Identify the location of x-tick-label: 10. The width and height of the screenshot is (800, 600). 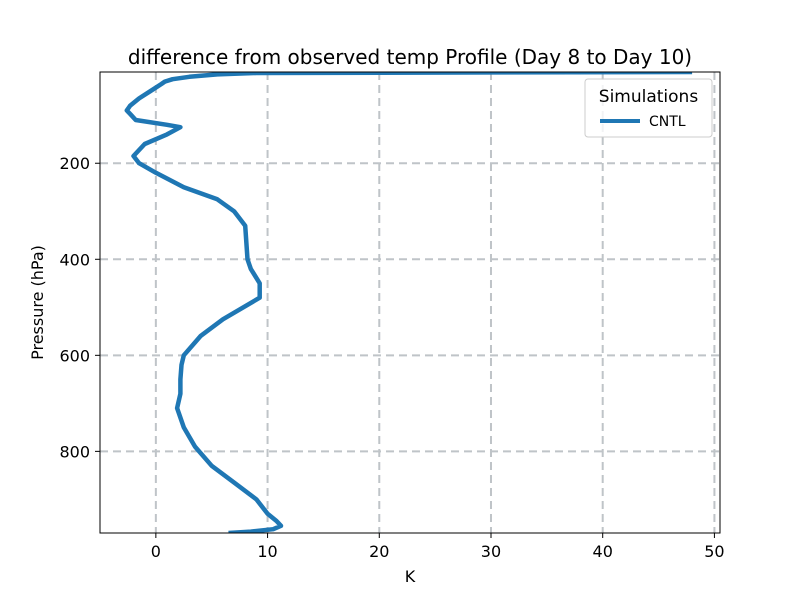
(267, 551).